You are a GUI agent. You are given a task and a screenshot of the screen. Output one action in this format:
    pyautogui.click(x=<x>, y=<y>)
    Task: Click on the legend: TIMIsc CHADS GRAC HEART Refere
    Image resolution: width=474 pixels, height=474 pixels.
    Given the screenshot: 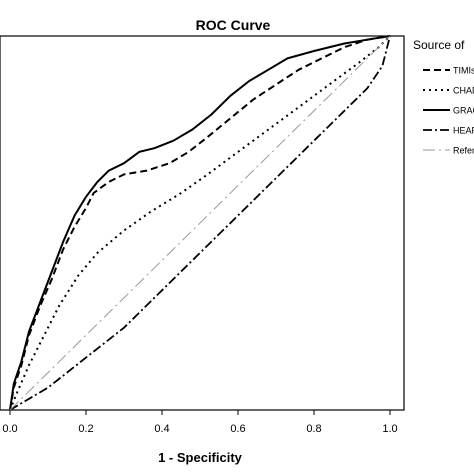 What is the action you would take?
    pyautogui.click(x=448, y=111)
    